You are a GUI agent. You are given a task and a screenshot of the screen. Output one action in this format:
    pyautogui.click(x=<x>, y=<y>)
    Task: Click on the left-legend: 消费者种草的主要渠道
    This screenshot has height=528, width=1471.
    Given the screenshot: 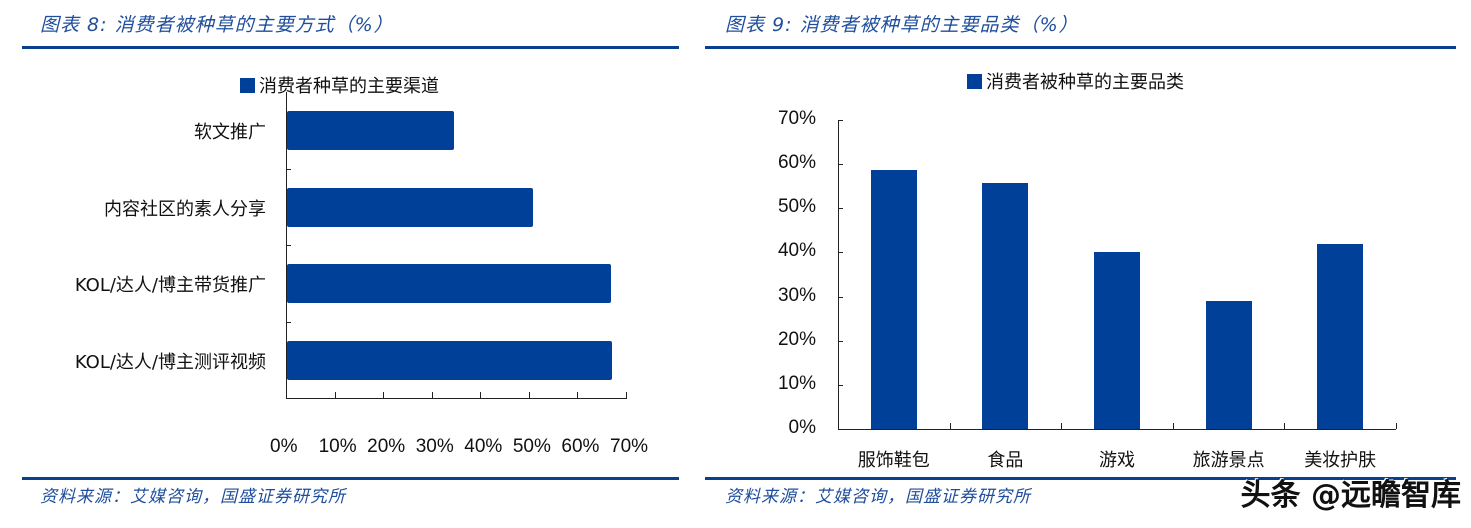 What is the action you would take?
    pyautogui.click(x=339, y=85)
    